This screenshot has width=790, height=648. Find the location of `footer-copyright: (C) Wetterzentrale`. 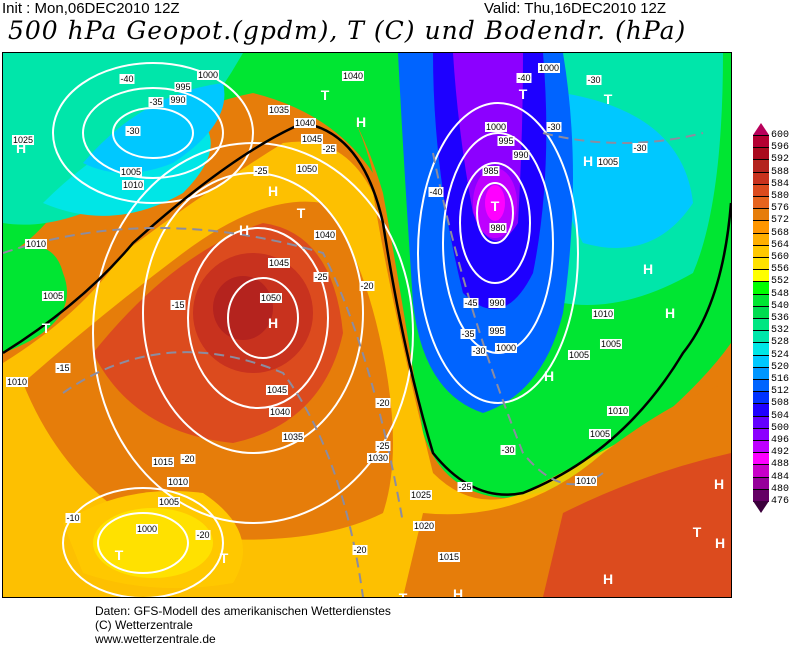

footer-copyright: (C) Wetterzentrale is located at coordinates (144, 625).